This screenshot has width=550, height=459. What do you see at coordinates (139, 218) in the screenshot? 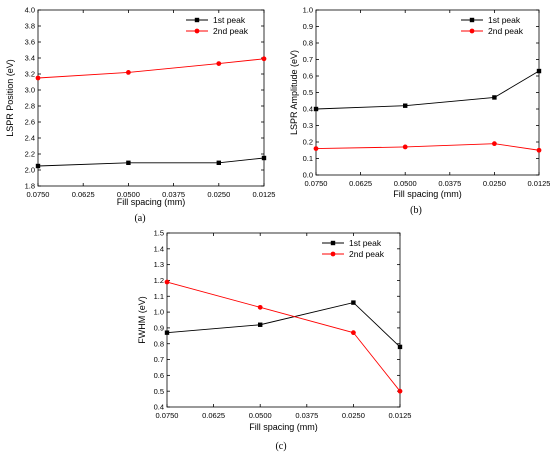
I see `panel-label: (a)` at bounding box center [139, 218].